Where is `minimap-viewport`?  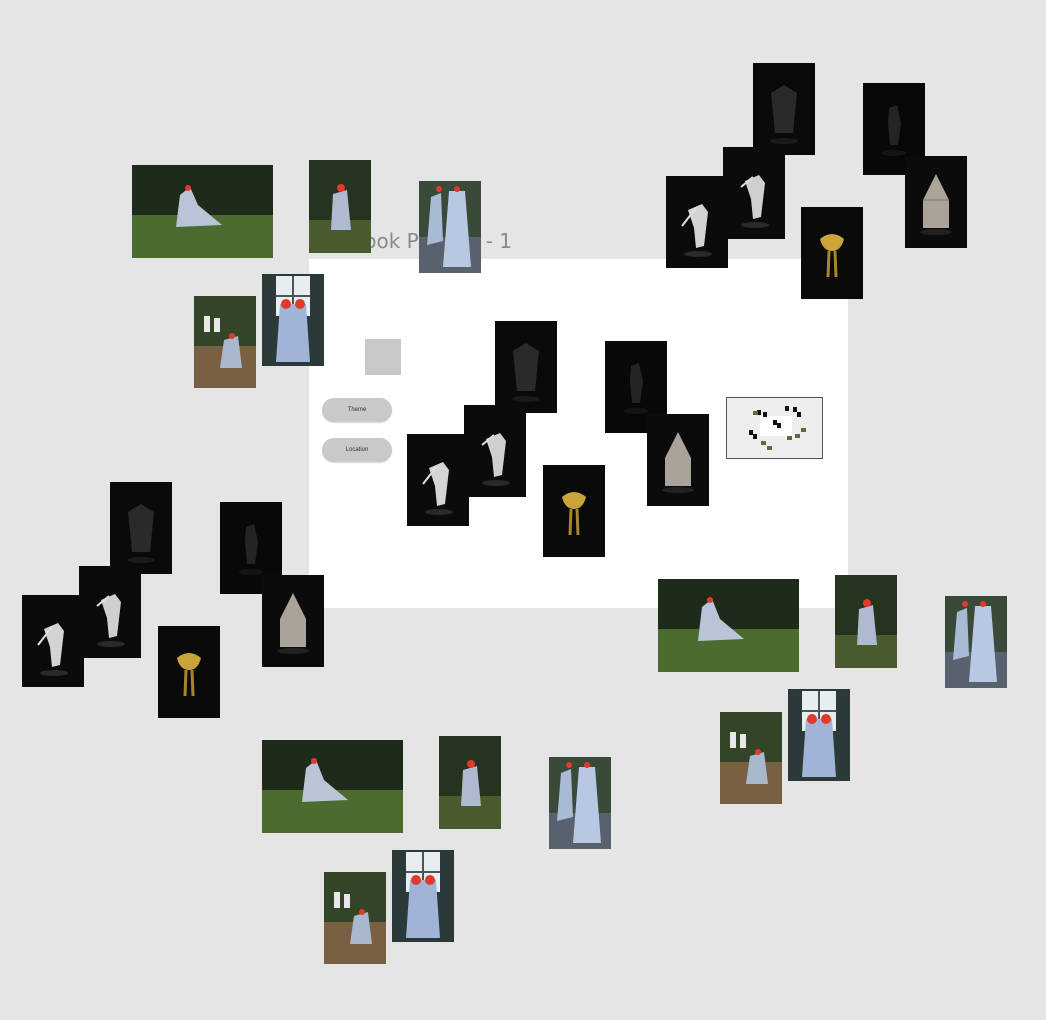 minimap-viewport is located at coordinates (776, 426).